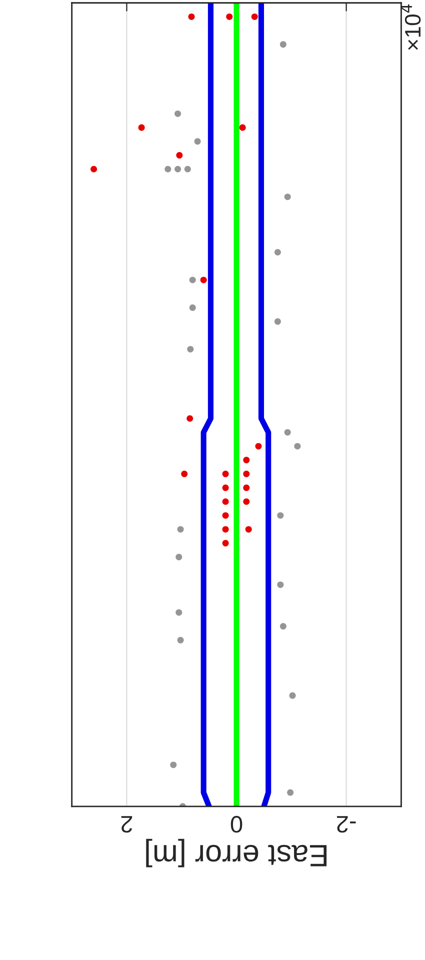 This screenshot has height=960, width=425. Describe the element at coordinates (126, 824) in the screenshot. I see `x-tick-label: 2` at that location.